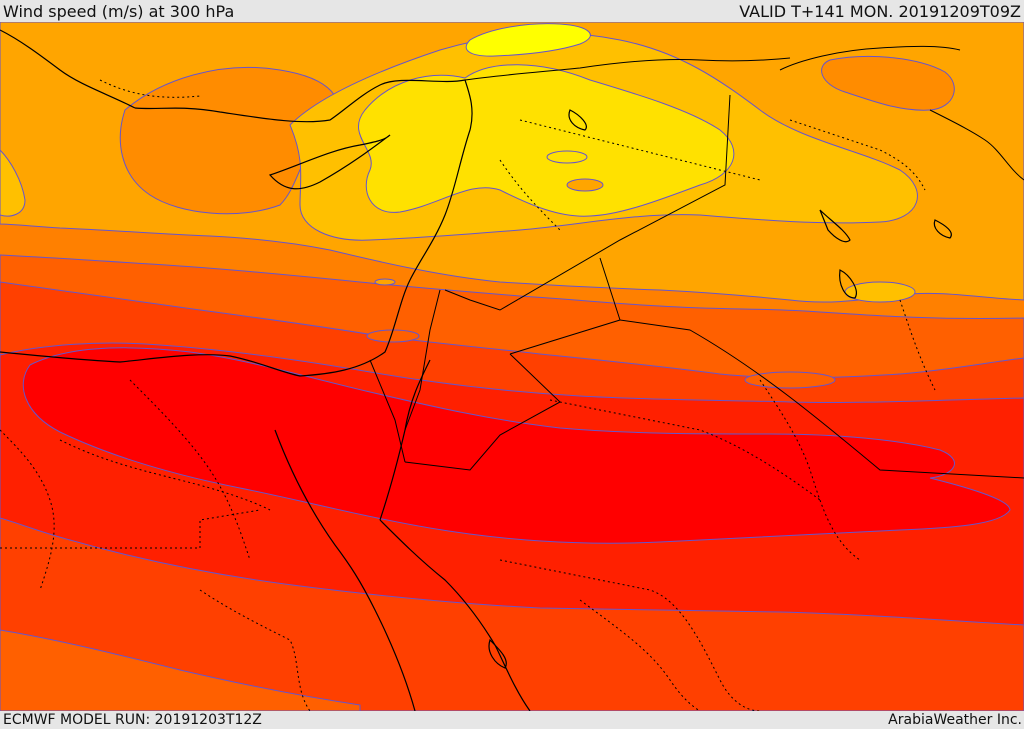 This screenshot has width=1024, height=729. What do you see at coordinates (546, 140) in the screenshot?
I see `band-bright-yellow` at bounding box center [546, 140].